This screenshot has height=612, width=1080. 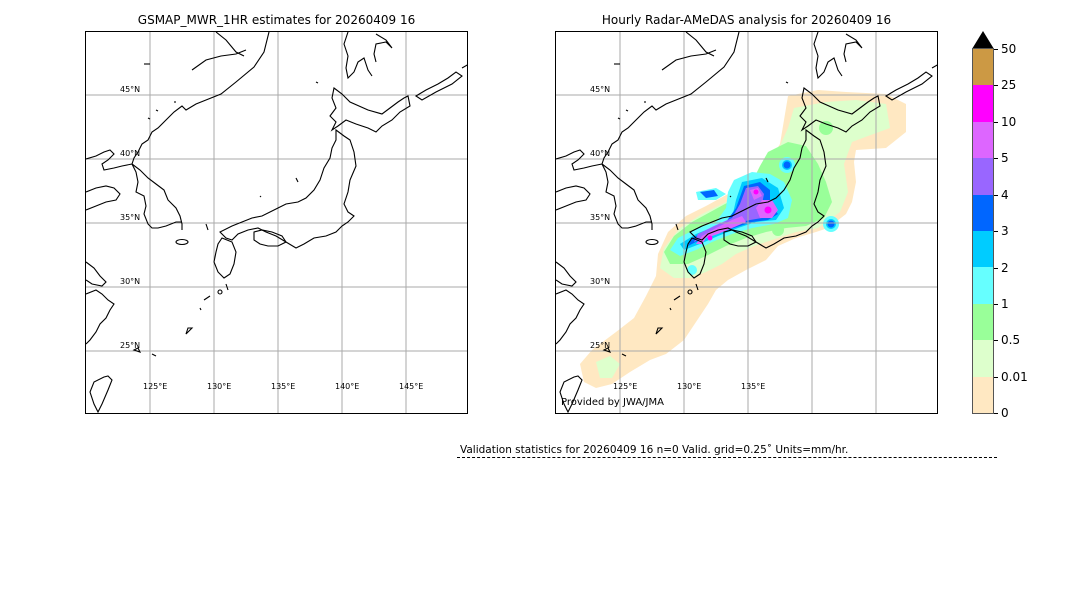 I want to click on colorbar, so click(x=983, y=231).